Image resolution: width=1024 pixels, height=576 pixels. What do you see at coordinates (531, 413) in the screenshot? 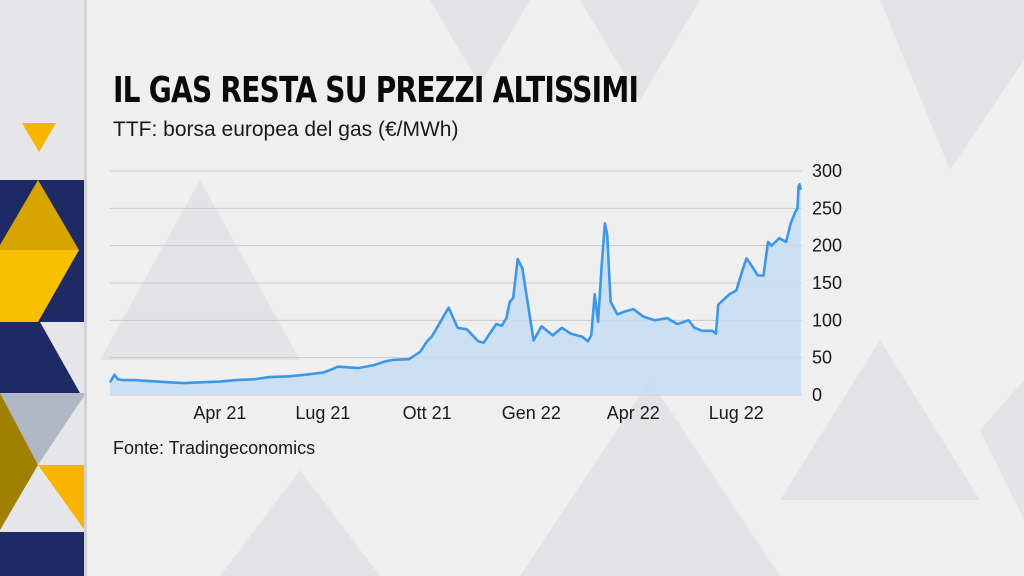
I see `x-tick-label: Gen 22` at bounding box center [531, 413].